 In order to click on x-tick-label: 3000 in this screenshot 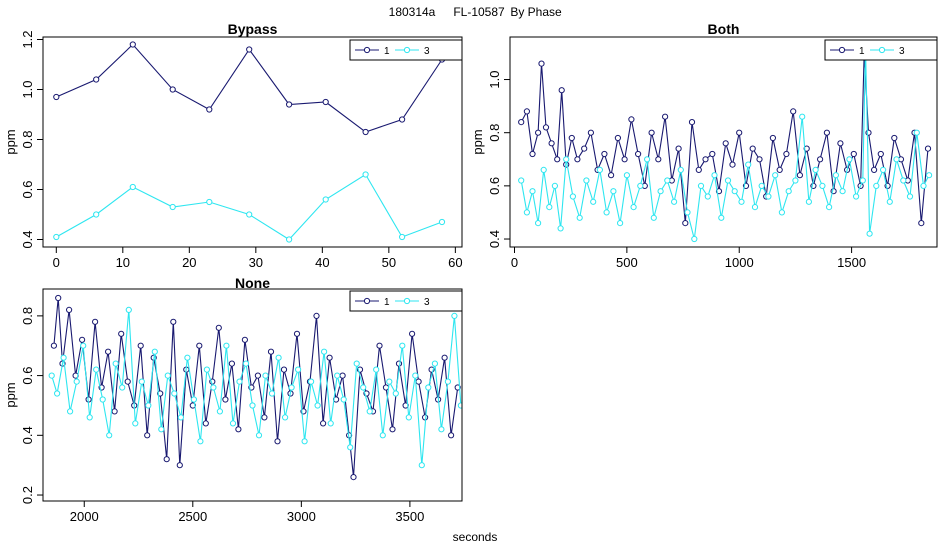, I will do `click(301, 516)`.